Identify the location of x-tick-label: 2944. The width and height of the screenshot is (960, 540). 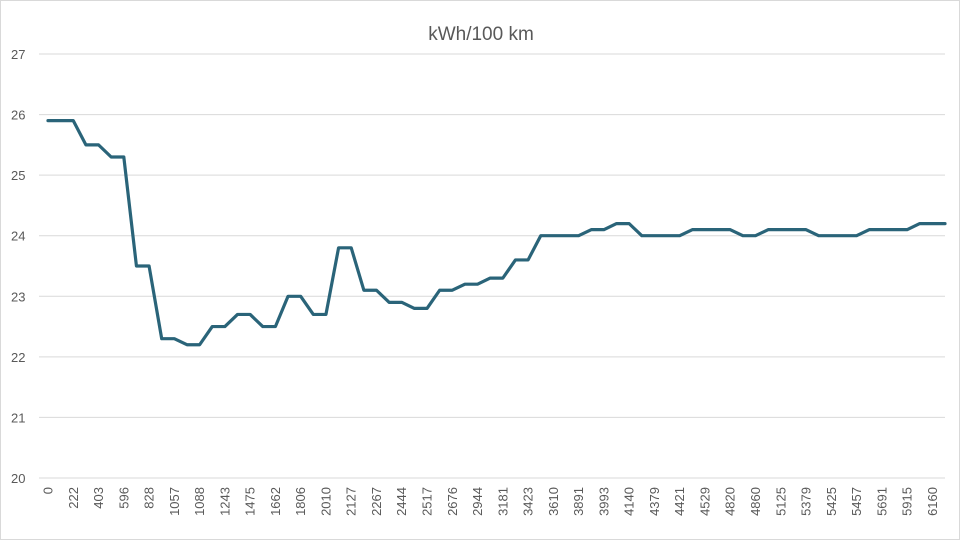
(477, 501).